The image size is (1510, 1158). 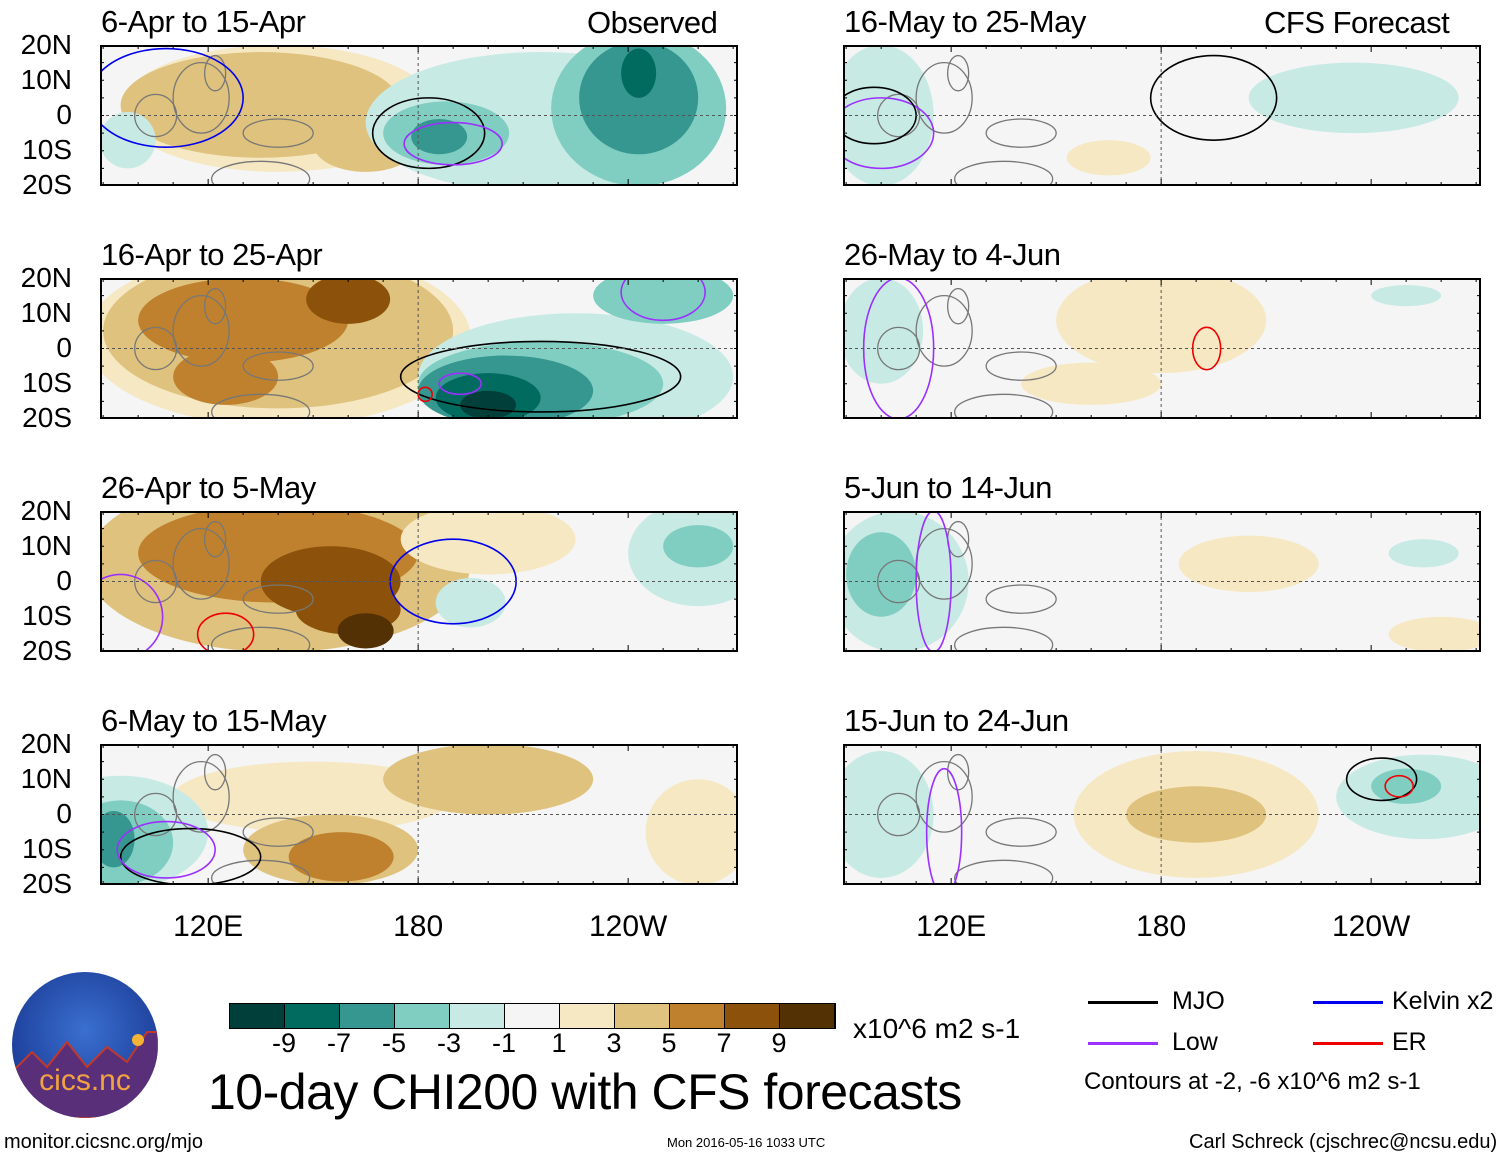 What do you see at coordinates (284, 1043) in the screenshot?
I see `colorbar-tick-label: -9` at bounding box center [284, 1043].